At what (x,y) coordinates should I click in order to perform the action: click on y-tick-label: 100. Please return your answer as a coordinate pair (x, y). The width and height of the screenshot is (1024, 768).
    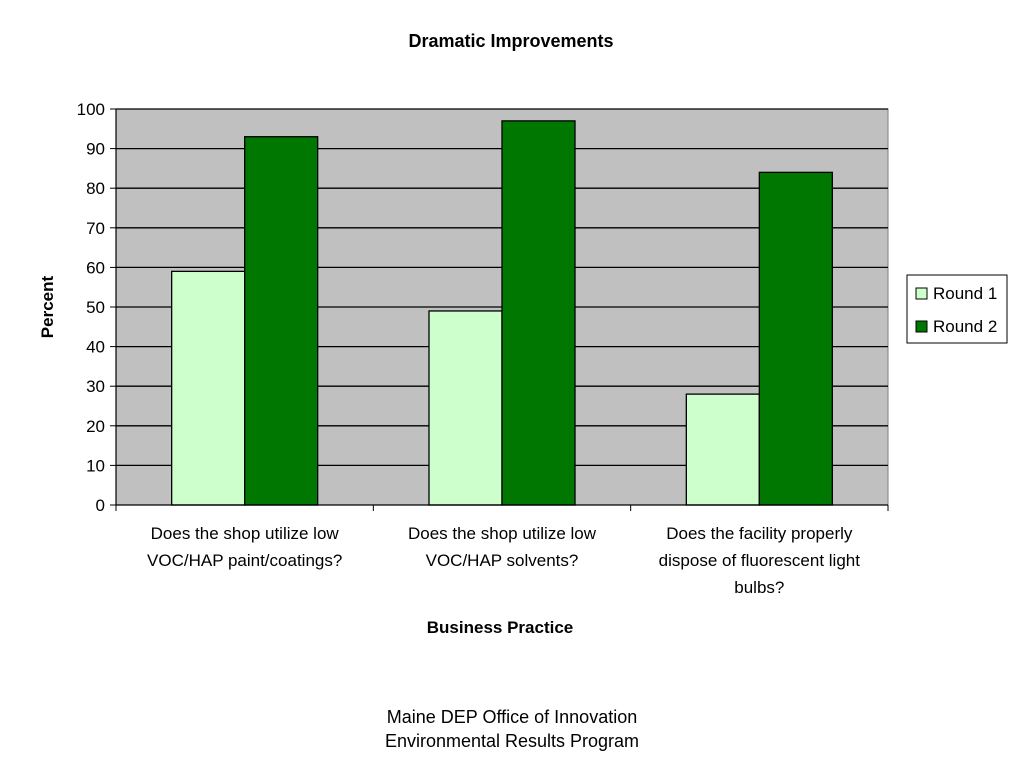
    Looking at the image, I should click on (91, 109).